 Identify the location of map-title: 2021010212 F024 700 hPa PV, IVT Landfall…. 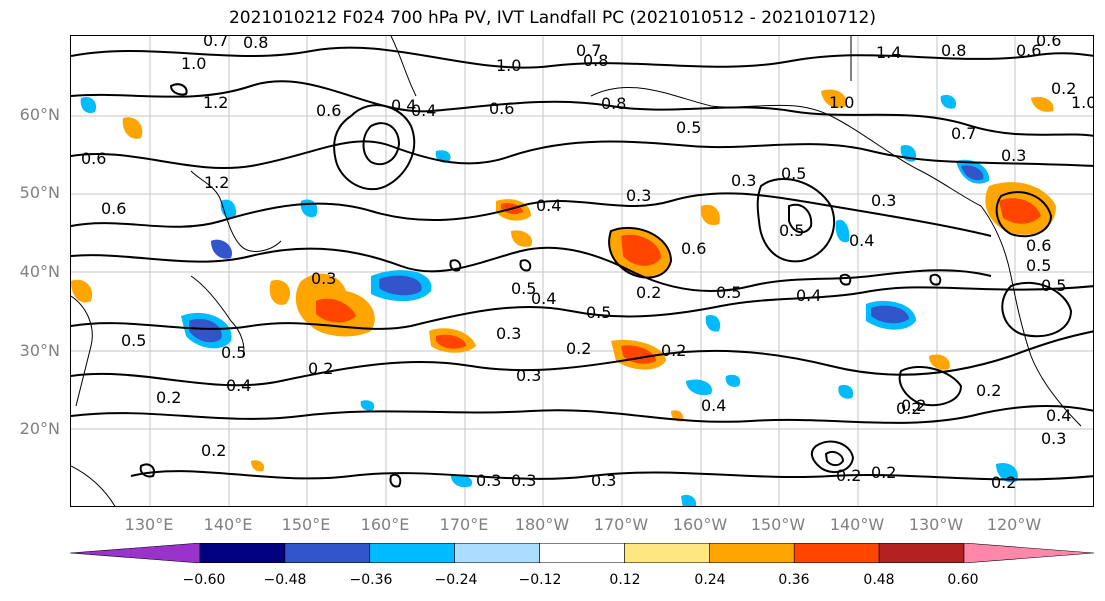
(552, 18).